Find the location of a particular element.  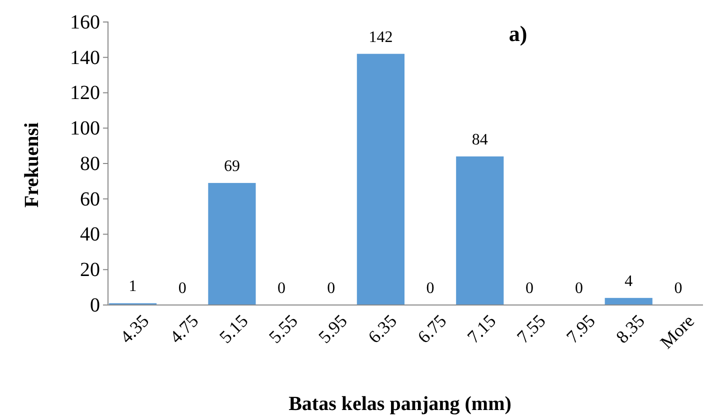

y-tick-label: 120 is located at coordinates (85, 93).